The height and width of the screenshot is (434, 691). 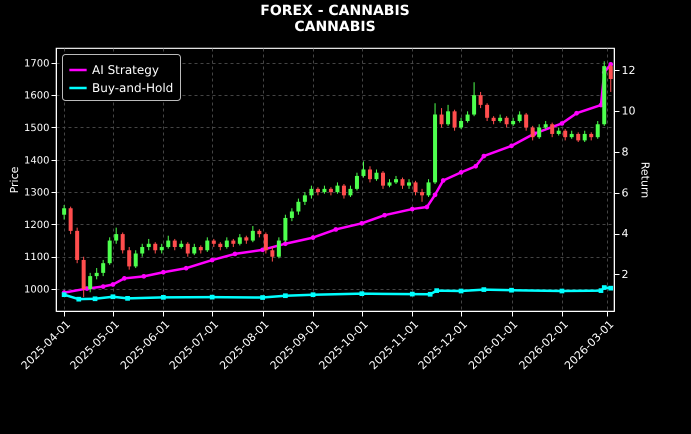 What do you see at coordinates (37, 193) in the screenshot?
I see `y-tick-label: 1300` at bounding box center [37, 193].